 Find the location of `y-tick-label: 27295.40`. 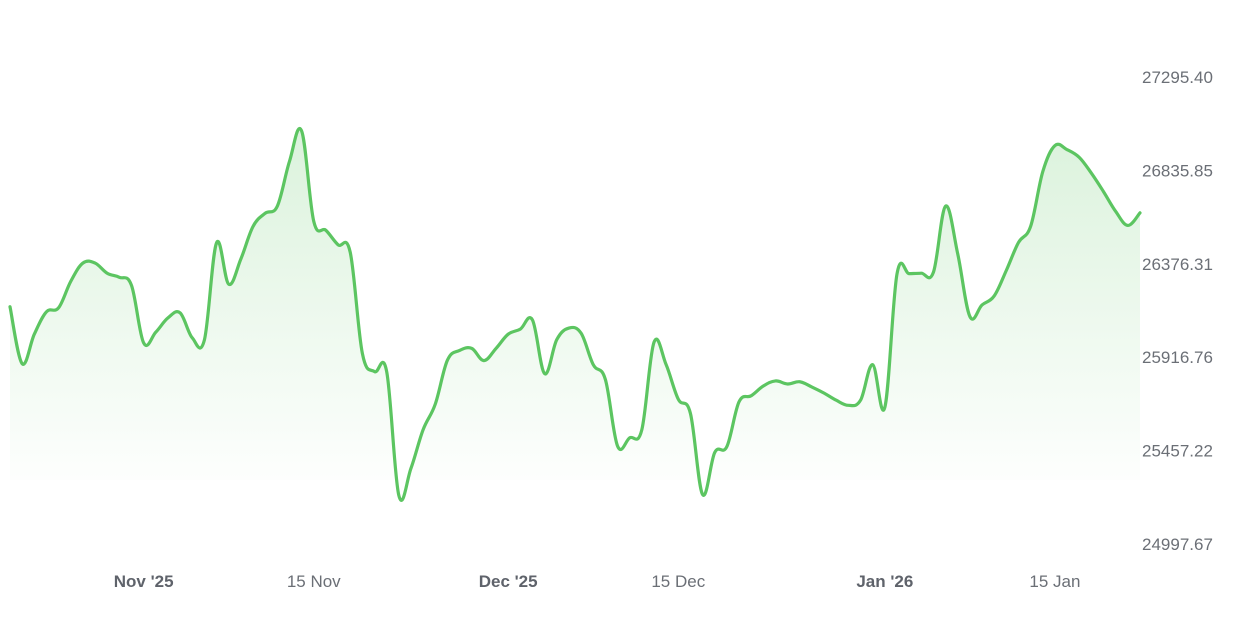

y-tick-label: 27295.40 is located at coordinates (1177, 77).